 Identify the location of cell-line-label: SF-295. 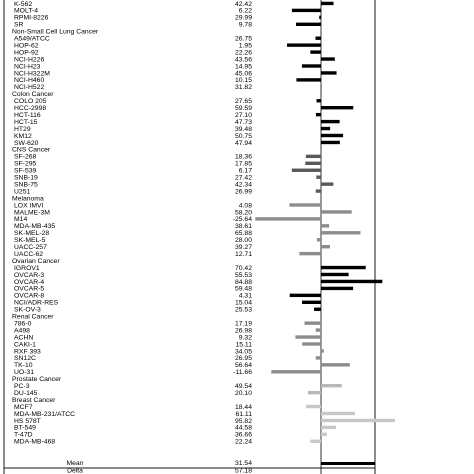
(25, 164).